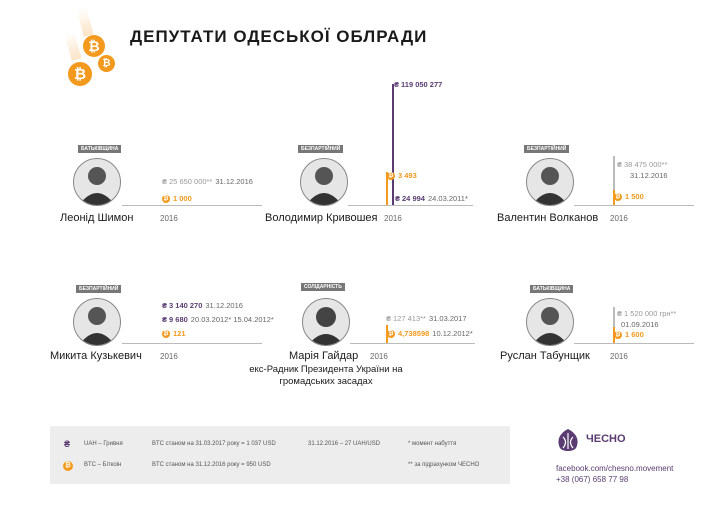  I want to click on uah-value-label: ₴ 119 050 277, so click(418, 84).